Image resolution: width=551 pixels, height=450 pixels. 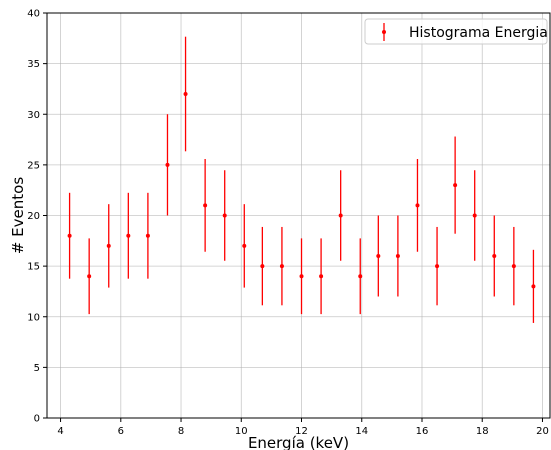 What do you see at coordinates (33, 216) in the screenshot?
I see `y-tick-label: 20` at bounding box center [33, 216].